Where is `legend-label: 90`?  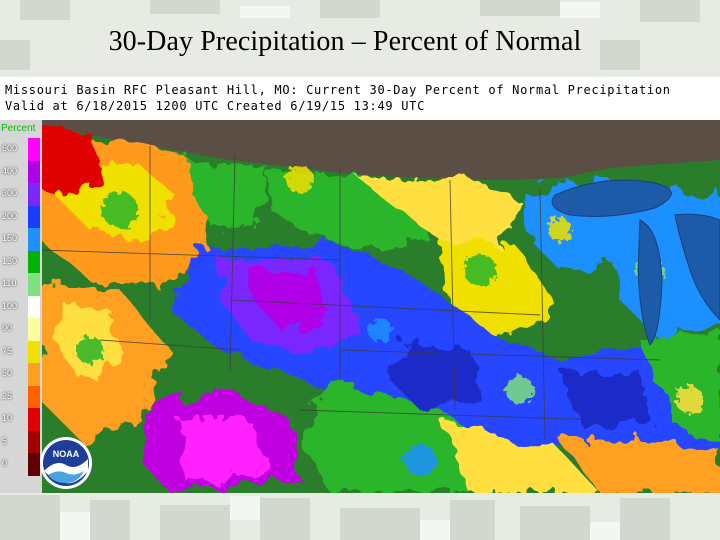
legend-label: 90 is located at coordinates (7, 328).